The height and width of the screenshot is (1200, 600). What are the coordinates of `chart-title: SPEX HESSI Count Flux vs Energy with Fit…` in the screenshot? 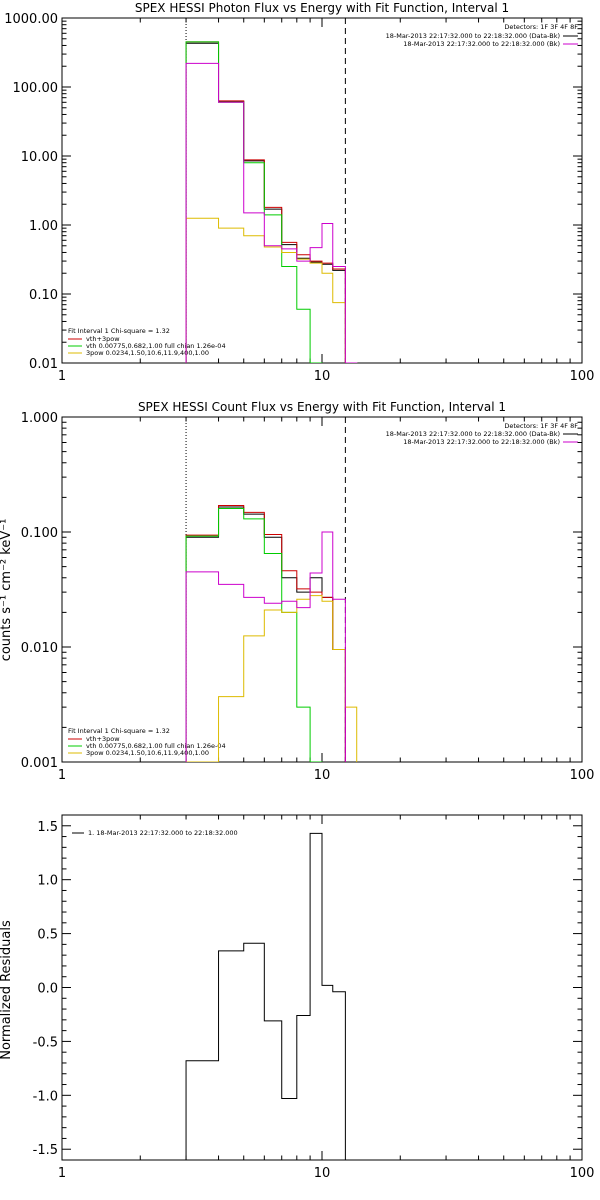 It's located at (322, 407).